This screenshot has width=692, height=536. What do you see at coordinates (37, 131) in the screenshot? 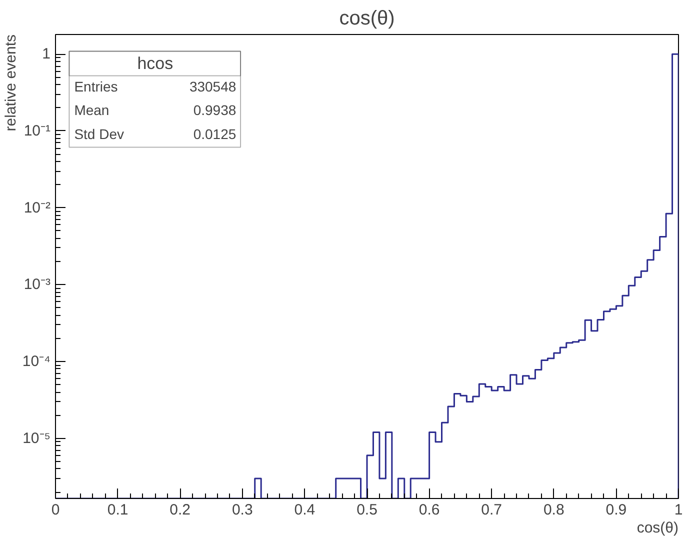
I see `y-tick-label: 10⁻¹` at bounding box center [37, 131].